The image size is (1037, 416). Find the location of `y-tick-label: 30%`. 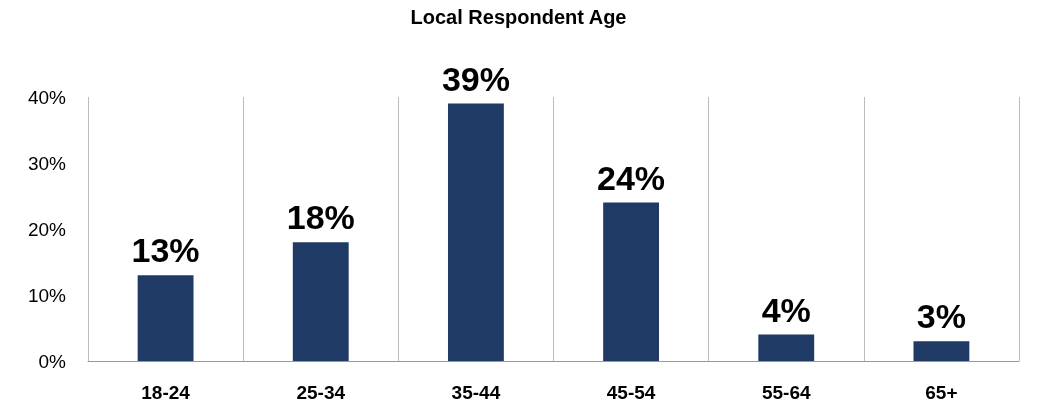

y-tick-label: 30% is located at coordinates (47, 163).